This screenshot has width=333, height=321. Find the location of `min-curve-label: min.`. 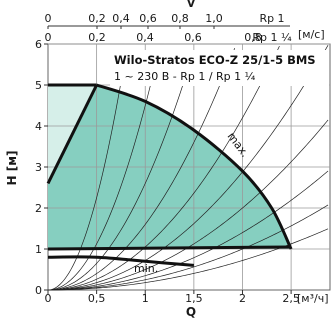

min-curve-label: min. is located at coordinates (146, 268).